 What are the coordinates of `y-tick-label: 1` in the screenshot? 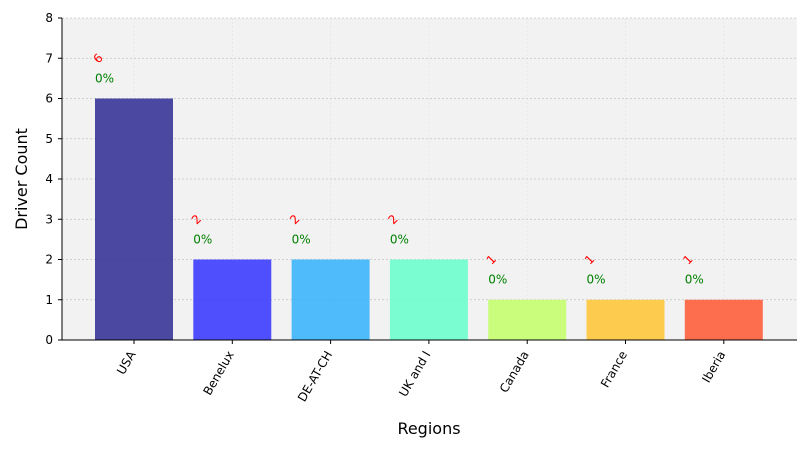 It's located at (49, 300).